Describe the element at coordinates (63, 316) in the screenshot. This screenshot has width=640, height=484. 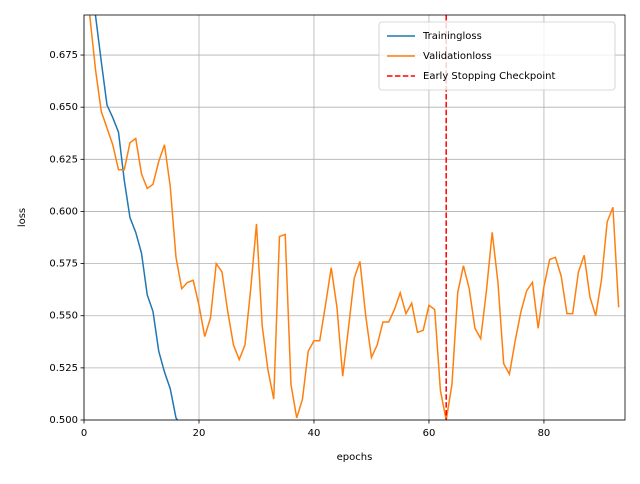
I see `y-tick-label: 0.550` at that location.